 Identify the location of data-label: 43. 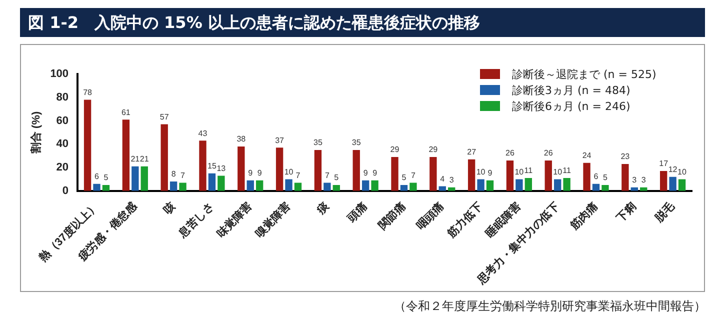
(203, 133).